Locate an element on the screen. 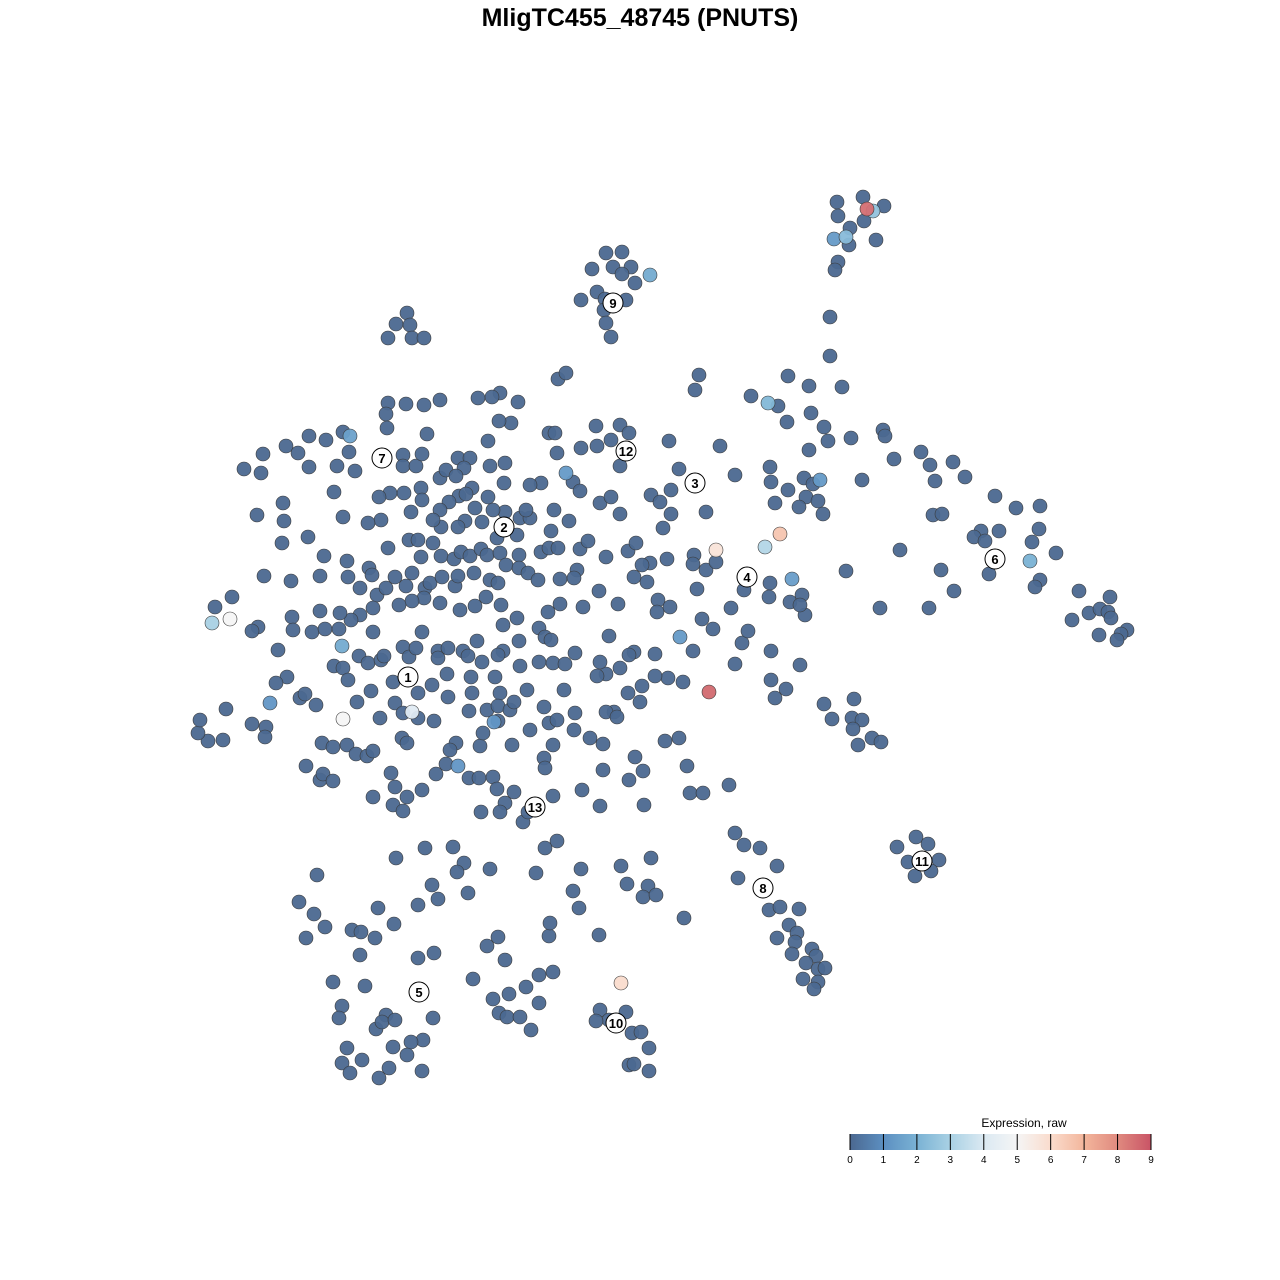 The image size is (1280, 1280). cluster-label-text: 7 is located at coordinates (381, 458).